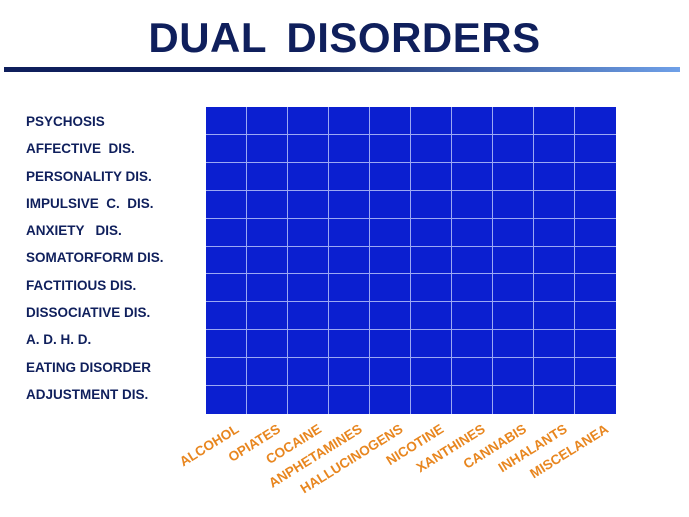  What do you see at coordinates (59, 340) in the screenshot?
I see `row-label: A. D. H. D.` at bounding box center [59, 340].